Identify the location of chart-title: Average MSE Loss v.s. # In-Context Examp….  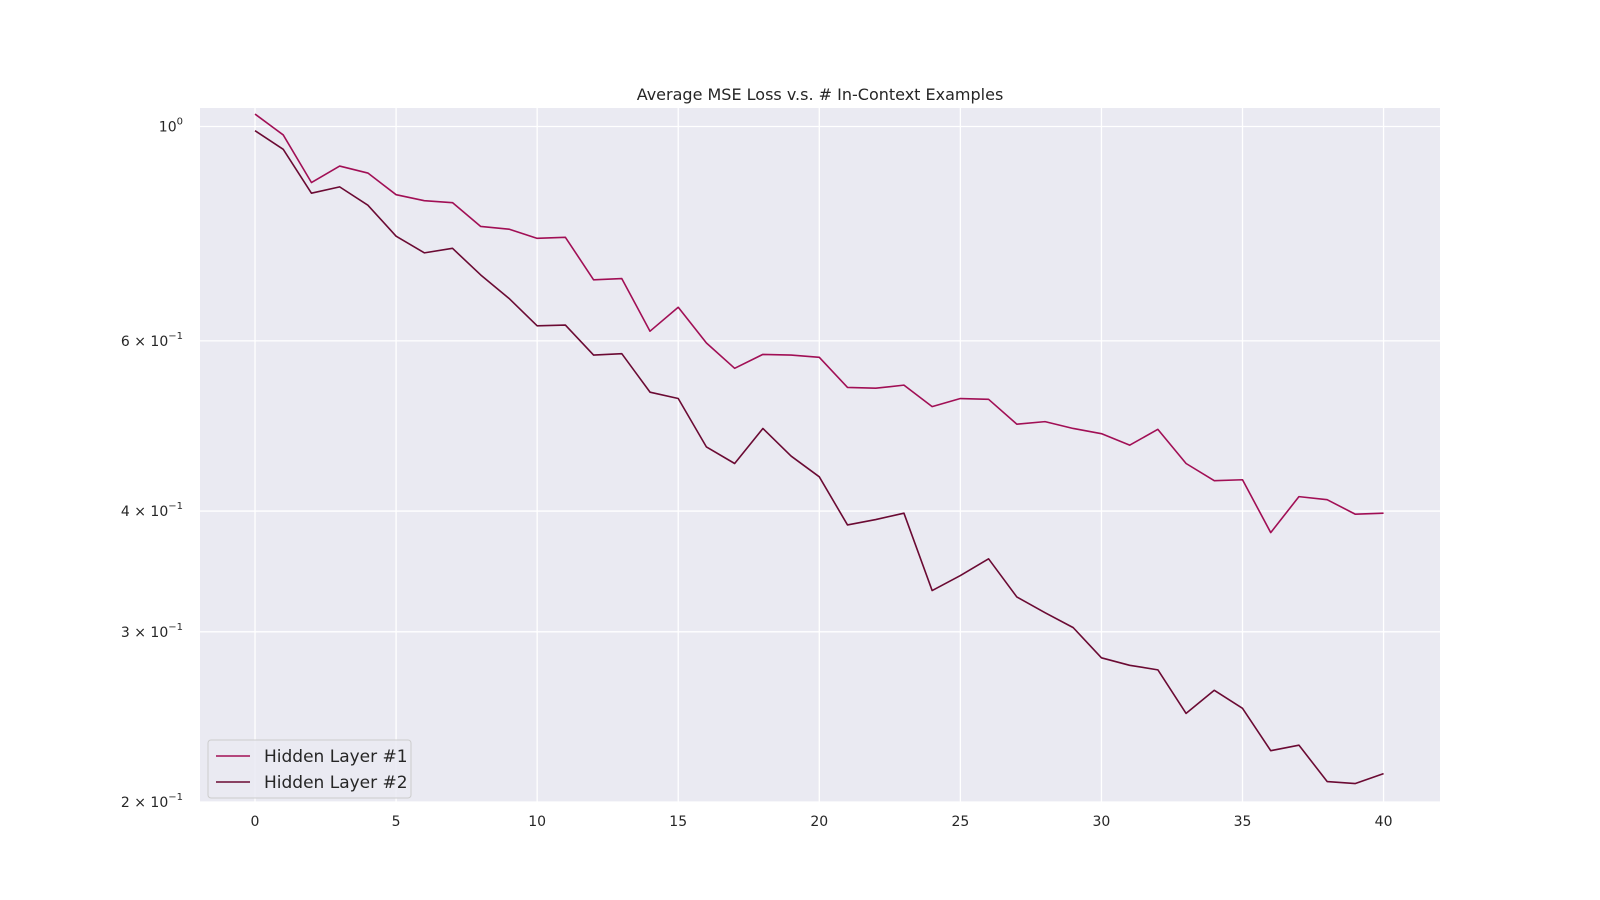
(820, 94).